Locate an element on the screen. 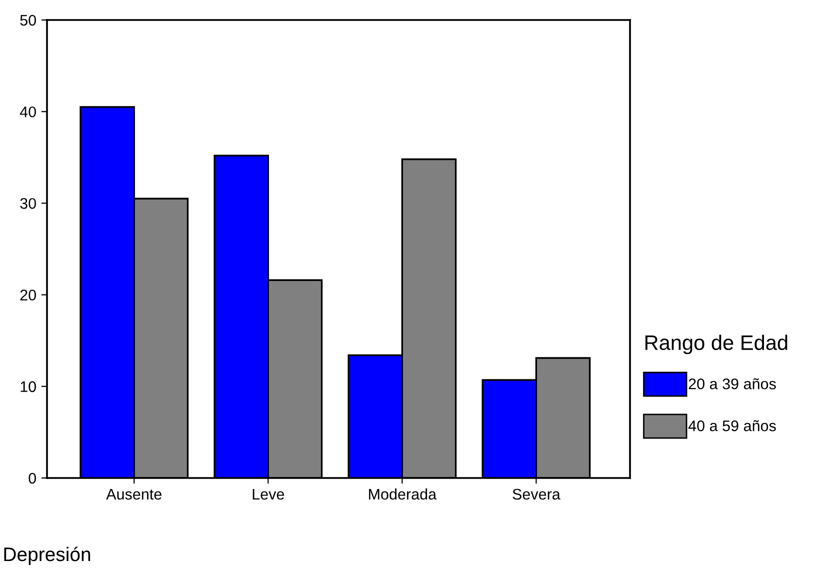 This screenshot has width=838, height=580. legend-label: 20 a 39 años is located at coordinates (732, 384).